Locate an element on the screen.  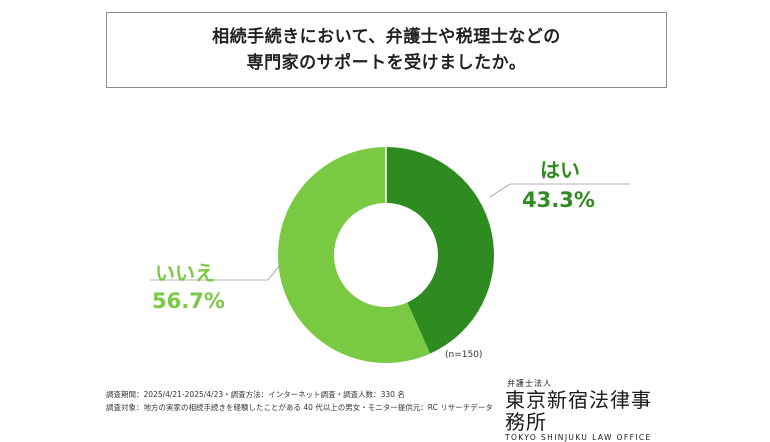
leader-line-yes is located at coordinates (559, 190).